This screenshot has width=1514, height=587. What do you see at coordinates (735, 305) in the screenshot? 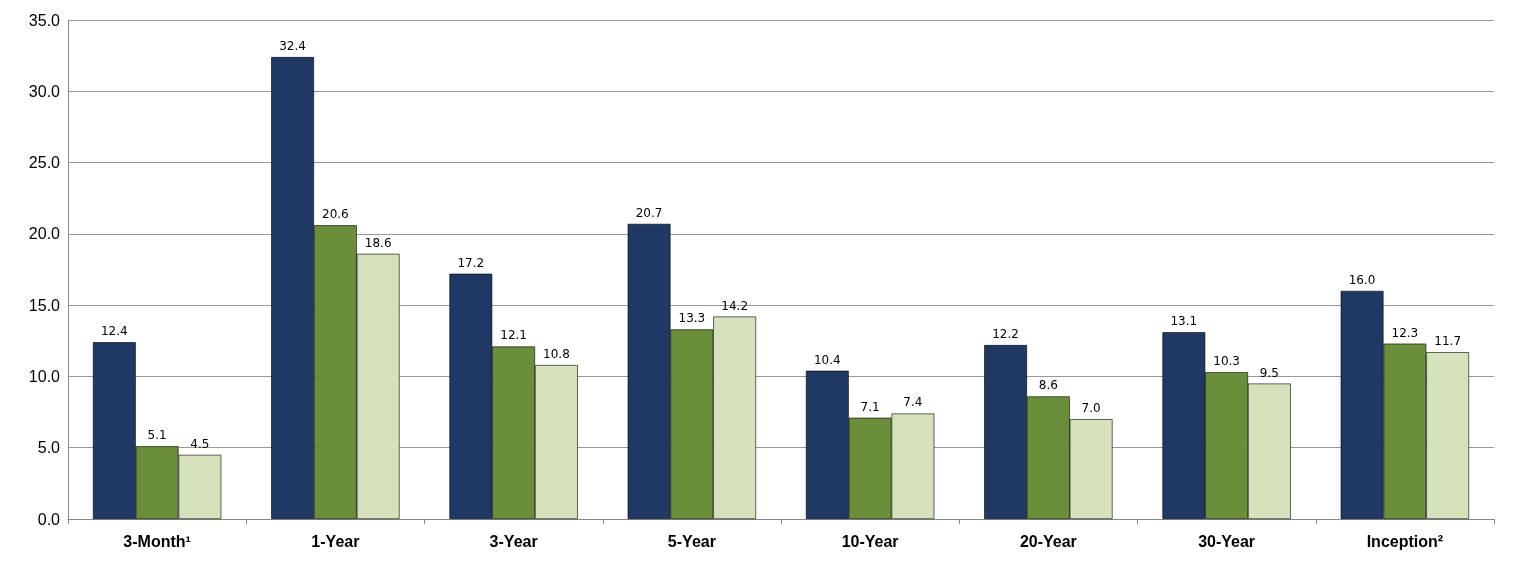
I see `data-label: 14.2` at bounding box center [735, 305].